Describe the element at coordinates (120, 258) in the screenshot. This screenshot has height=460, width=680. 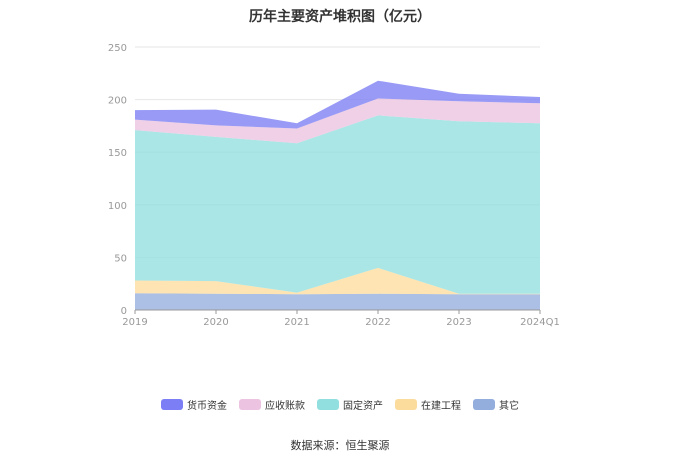
I see `y-tick-label: 50` at that location.